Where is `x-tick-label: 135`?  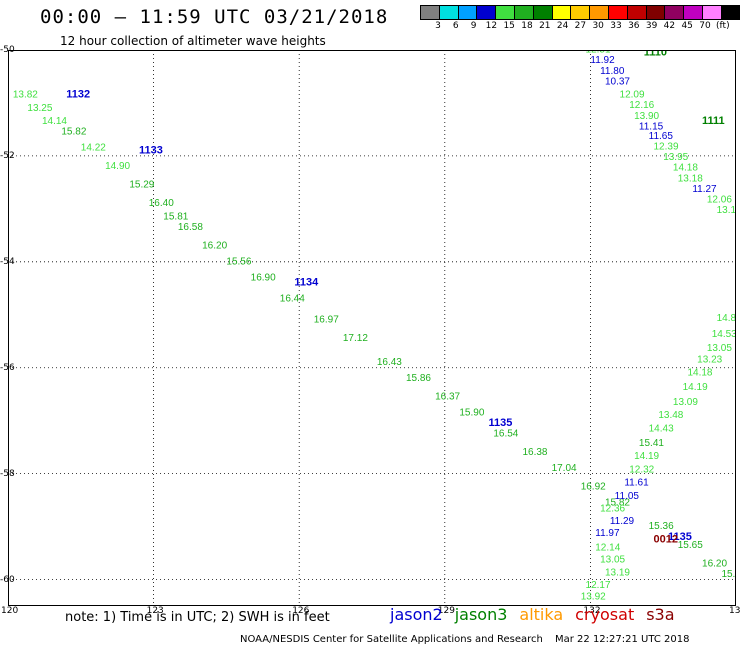
x-tick-label: 135 is located at coordinates (734, 611).